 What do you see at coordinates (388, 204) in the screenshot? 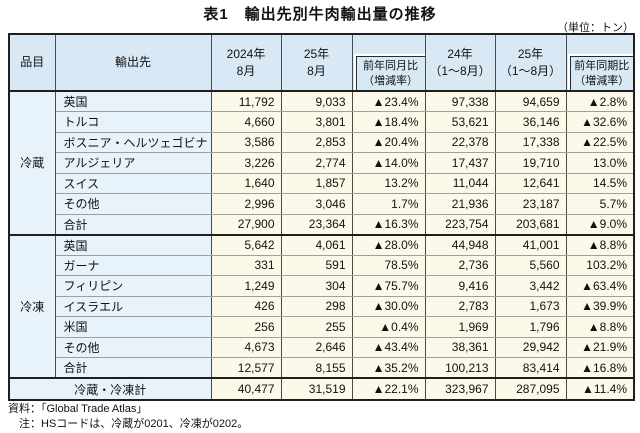
I see `value-cell: 1.7%` at bounding box center [388, 204].